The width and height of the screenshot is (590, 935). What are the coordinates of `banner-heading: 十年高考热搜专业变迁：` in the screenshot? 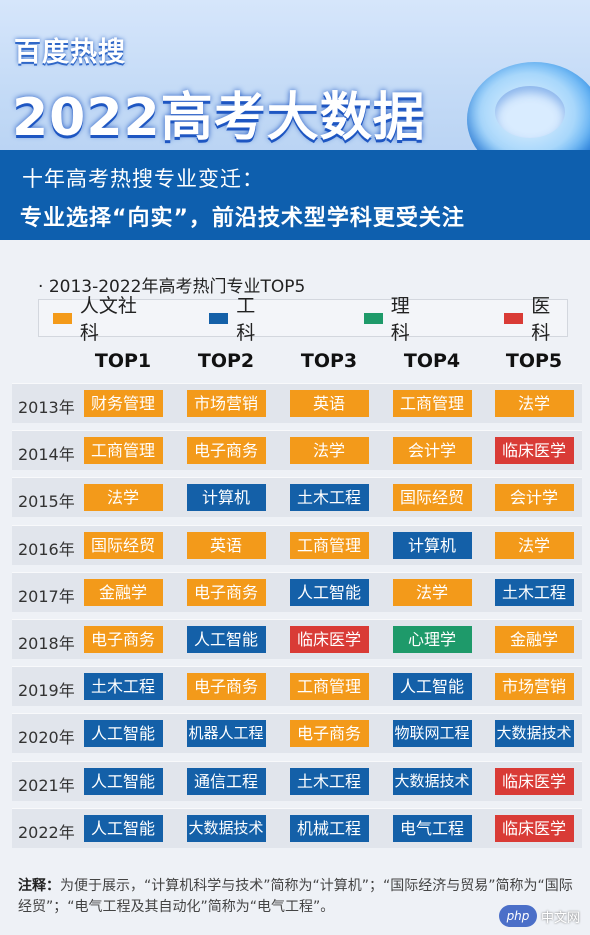 It's located at (143, 179).